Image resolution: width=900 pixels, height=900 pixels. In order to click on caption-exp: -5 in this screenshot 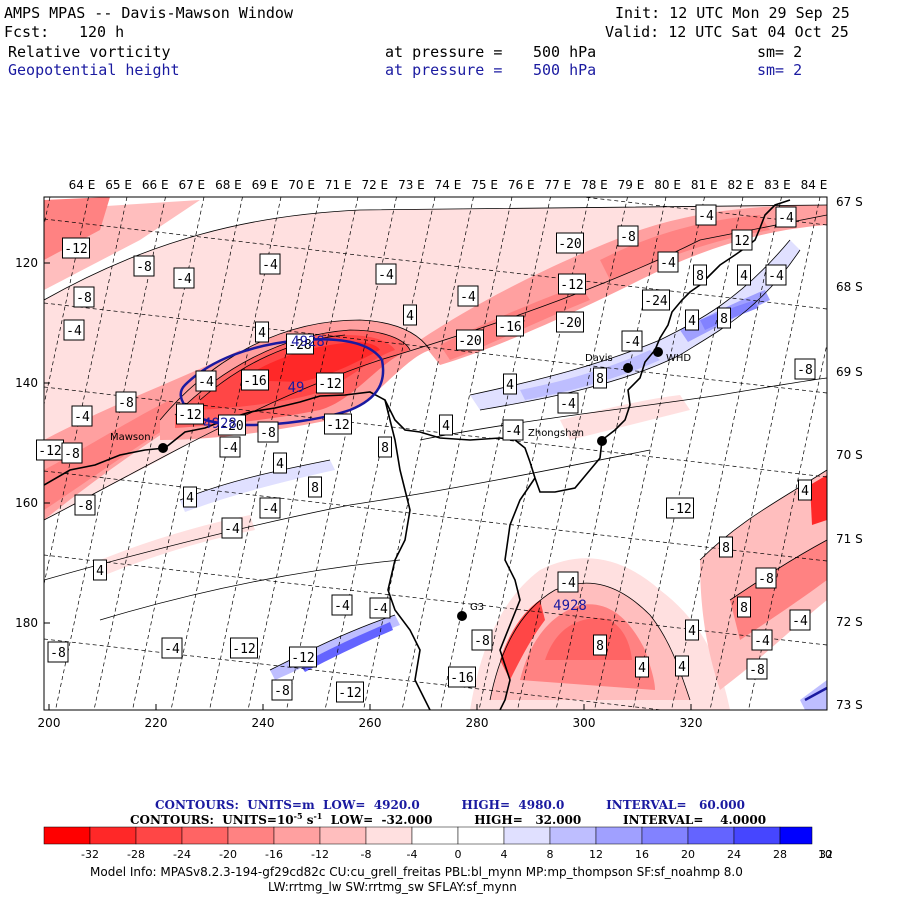, I will do `click(298, 816)`.